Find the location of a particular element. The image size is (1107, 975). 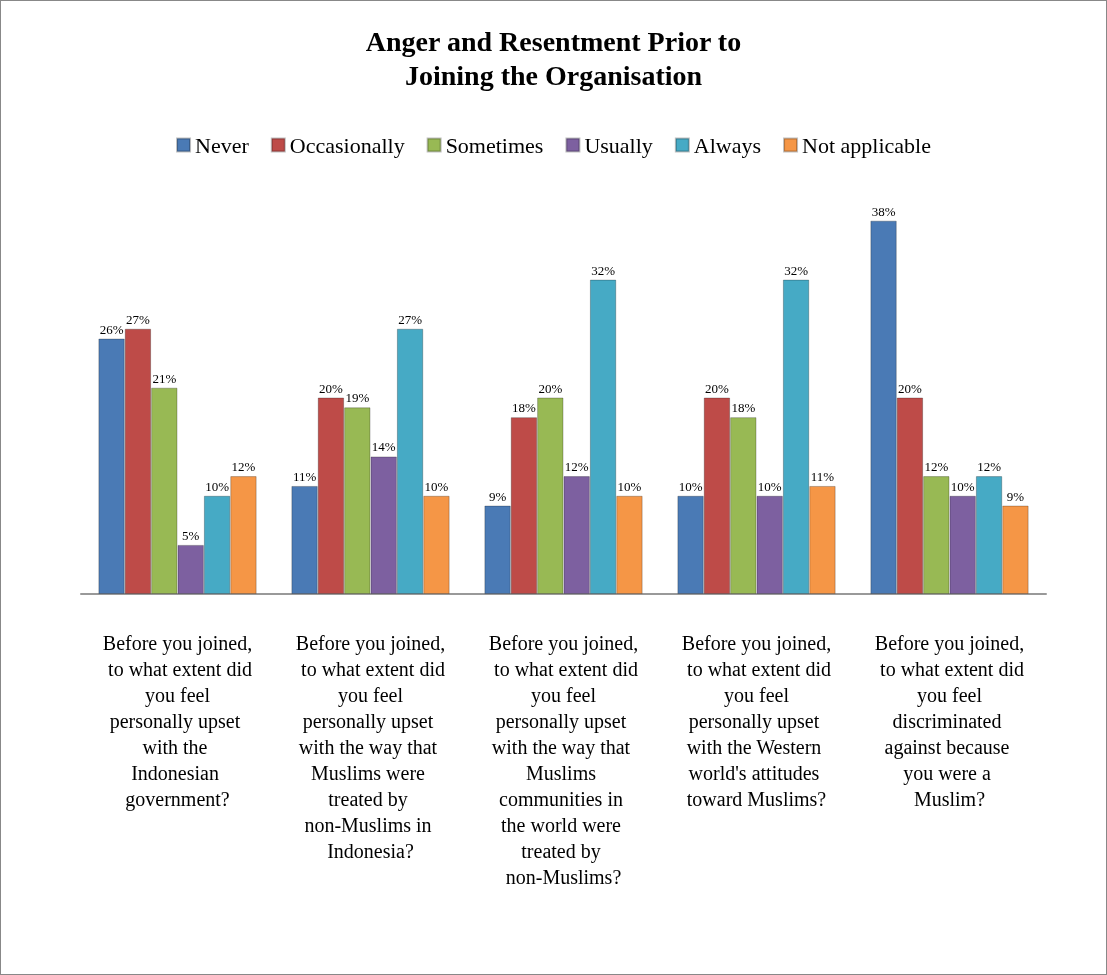

legend-label: Not applicable is located at coordinates (866, 145).